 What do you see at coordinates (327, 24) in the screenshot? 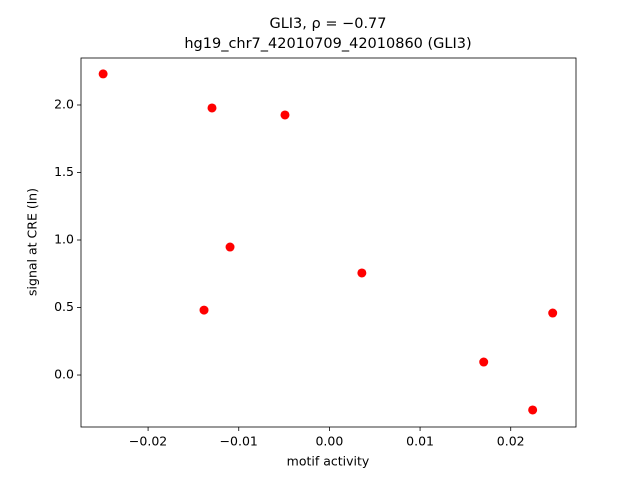
I see `chart-title: GLI3, ρ = −0.77` at bounding box center [327, 24].